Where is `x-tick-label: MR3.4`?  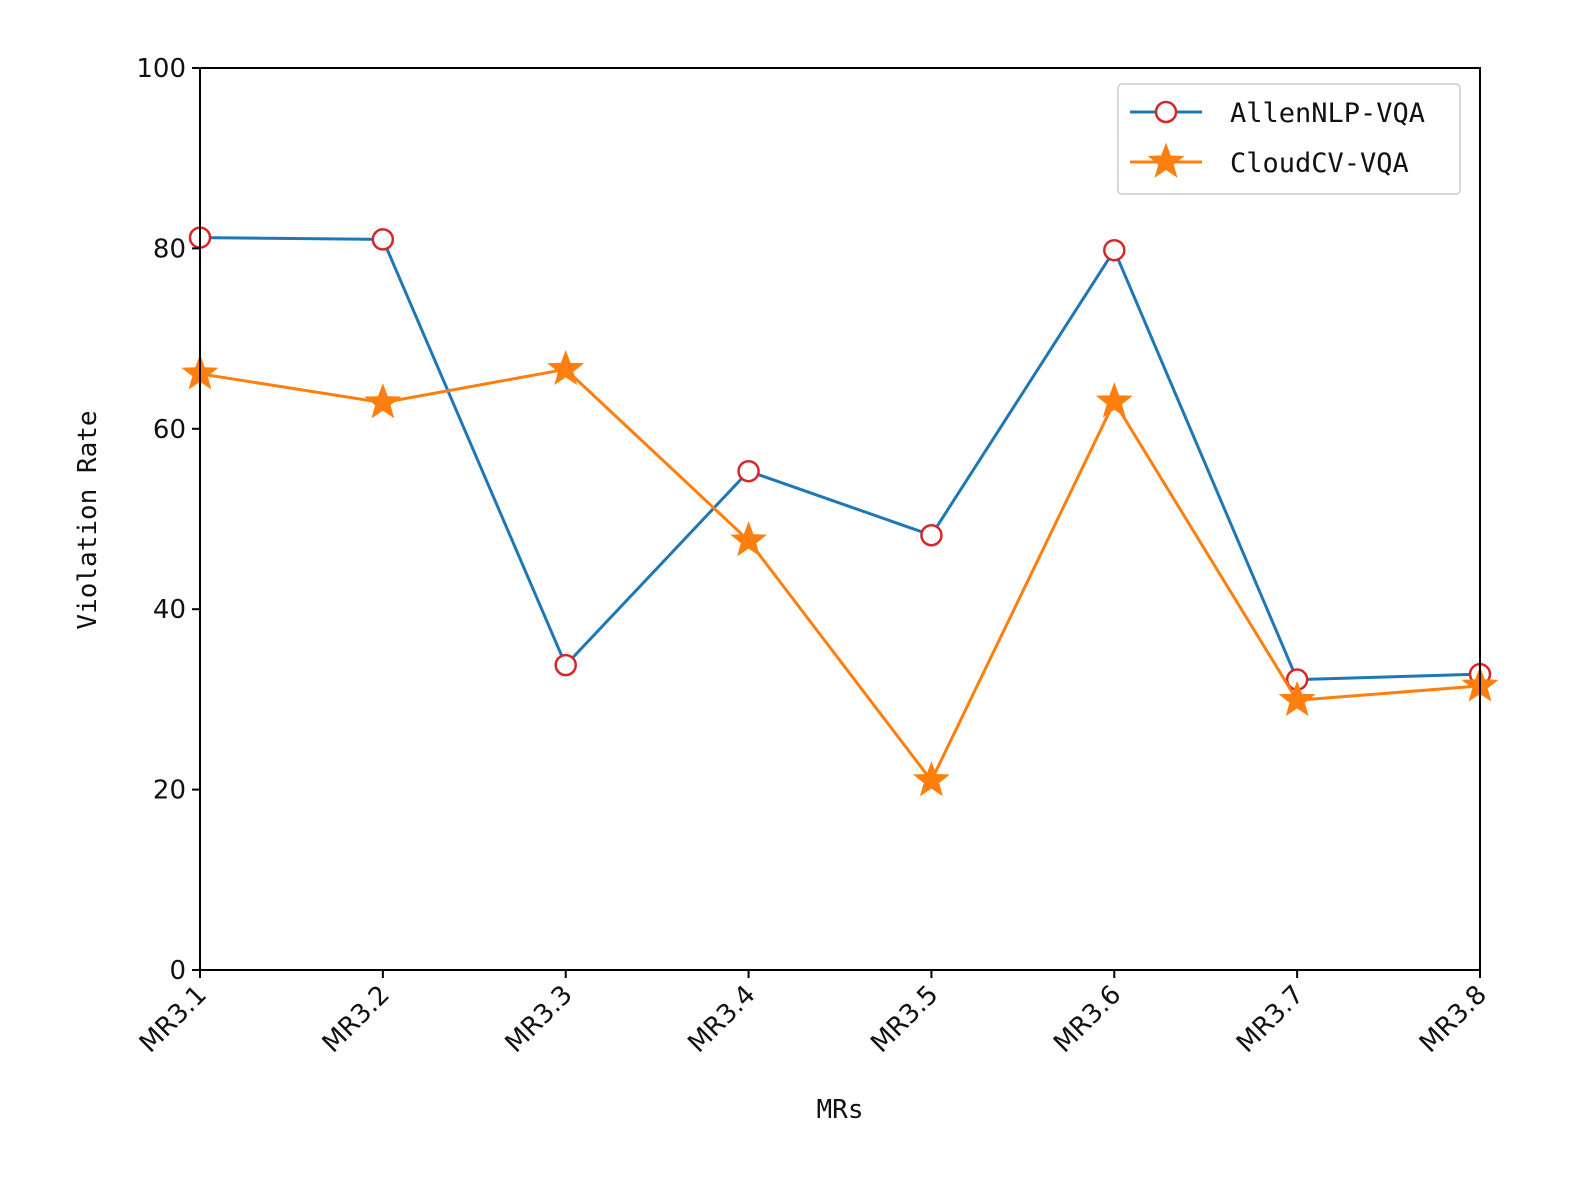
x-tick-label: MR3.4 is located at coordinates (721, 1019).